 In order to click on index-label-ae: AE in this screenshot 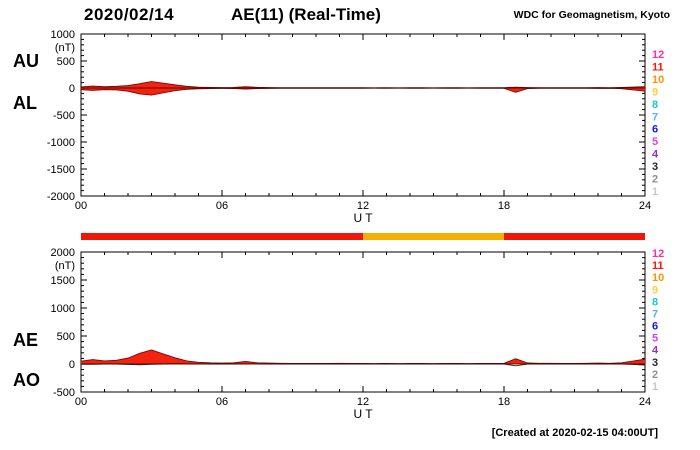, I will do `click(25, 340)`.